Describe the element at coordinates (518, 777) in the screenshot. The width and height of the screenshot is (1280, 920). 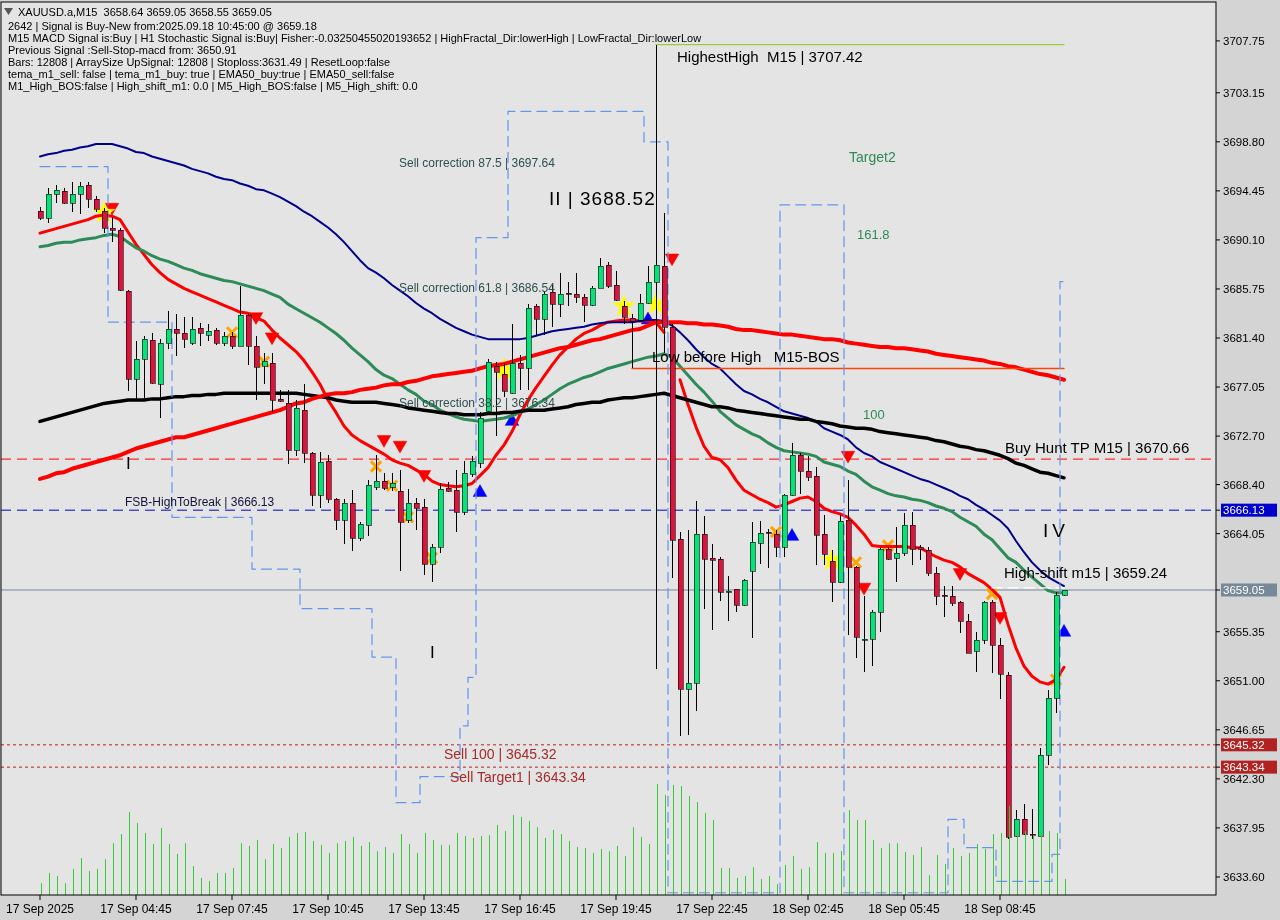
I see `ref-line-label: Sell Target1 | 3643.34` at that location.